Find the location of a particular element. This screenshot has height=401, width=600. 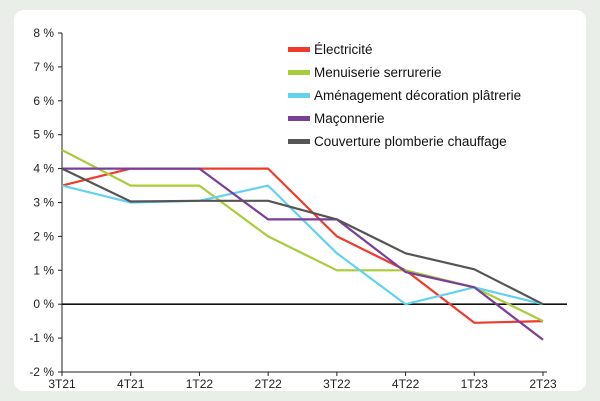

y-tick-label: 1 % is located at coordinates (43, 270).